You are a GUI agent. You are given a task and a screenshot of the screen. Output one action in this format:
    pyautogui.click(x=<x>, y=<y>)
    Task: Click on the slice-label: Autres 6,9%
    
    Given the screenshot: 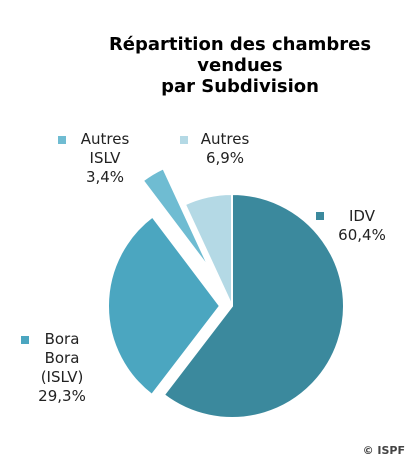 What is the action you would take?
    pyautogui.click(x=225, y=149)
    